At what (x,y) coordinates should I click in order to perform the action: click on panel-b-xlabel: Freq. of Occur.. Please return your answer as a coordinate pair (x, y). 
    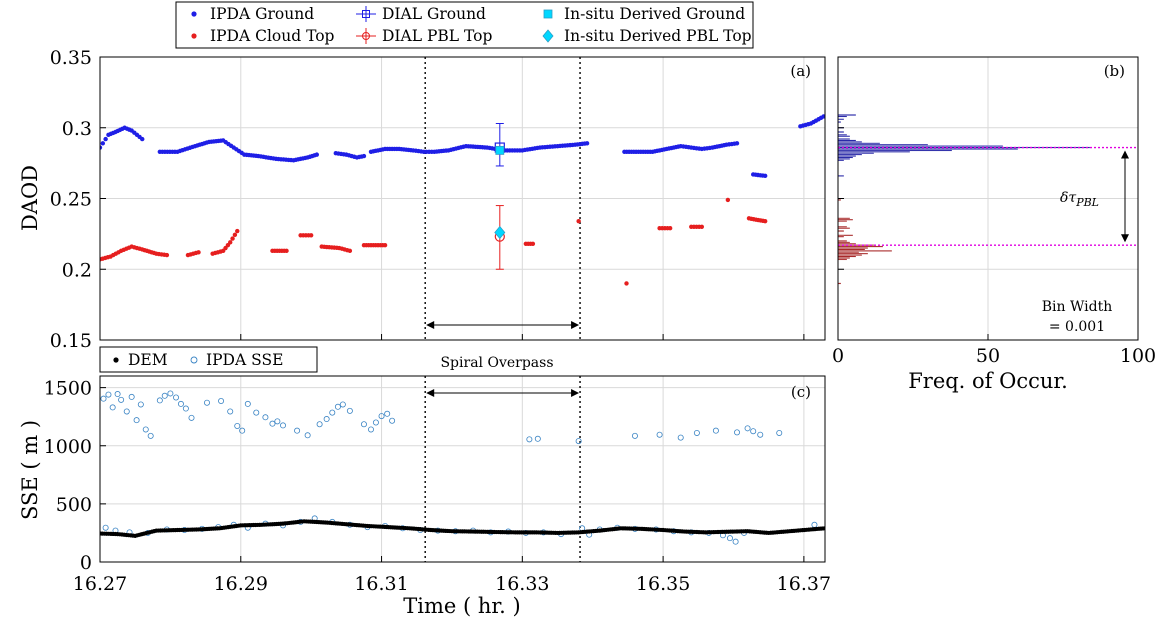
    Looking at the image, I should click on (988, 381).